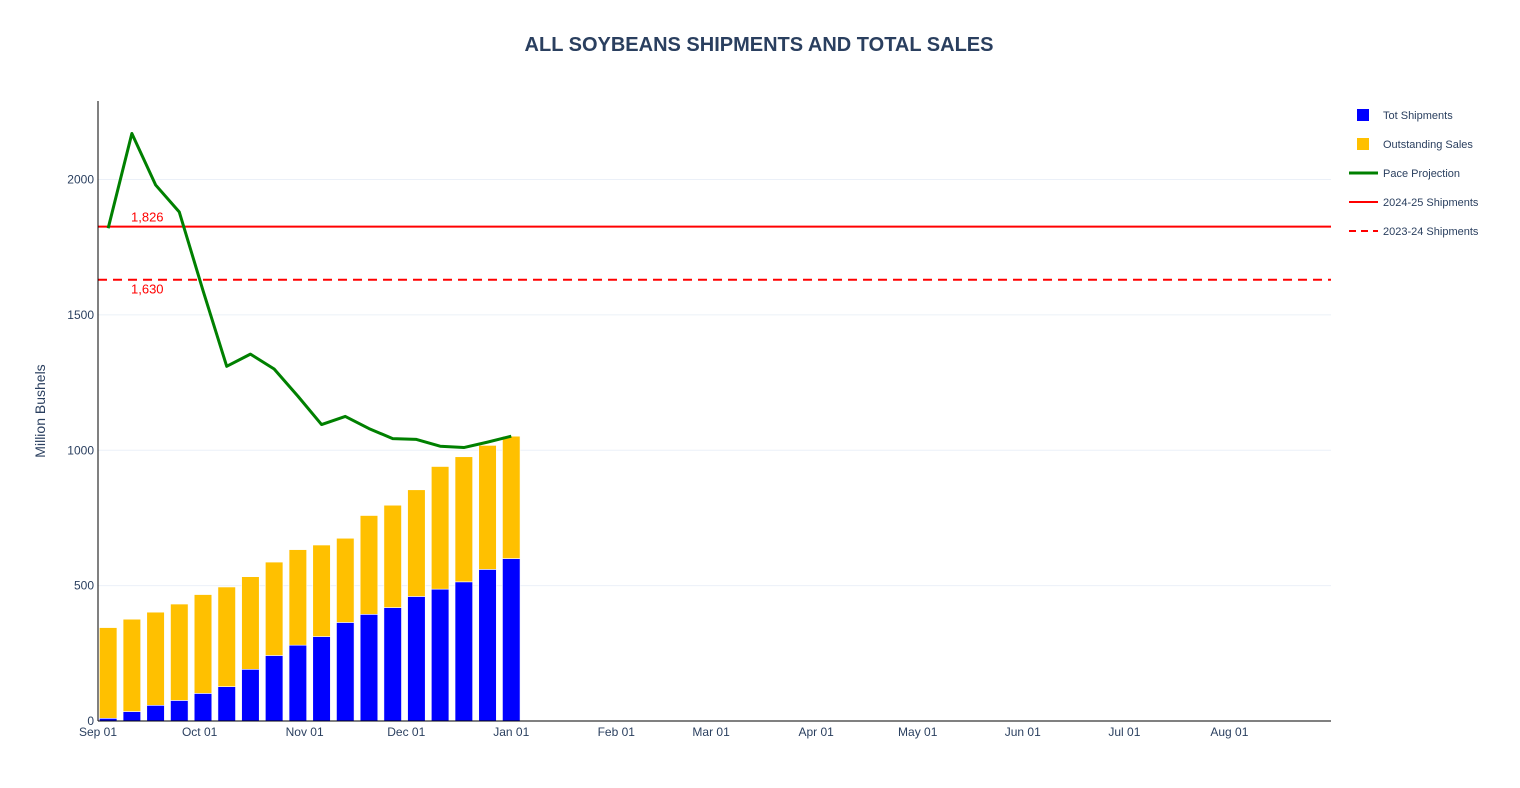 This screenshot has height=788, width=1520. What do you see at coordinates (1431, 203) in the screenshot?
I see `legend-label: 2024-25 Shipments` at bounding box center [1431, 203].